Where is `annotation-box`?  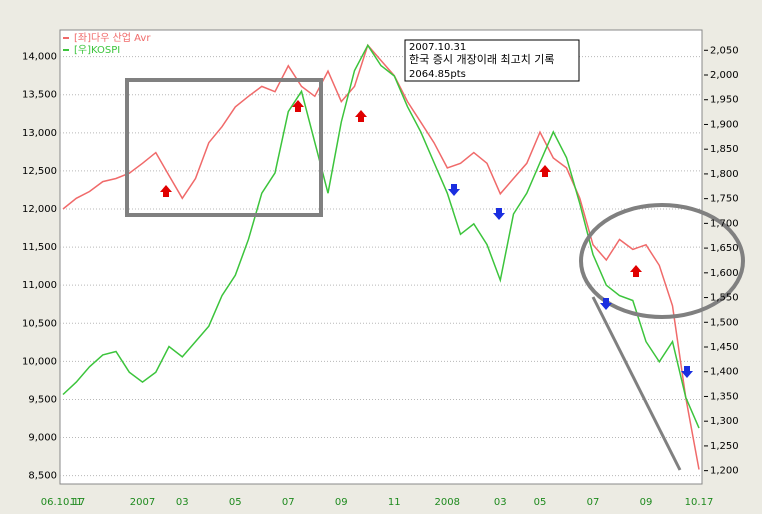 annotation-box is located at coordinates (492, 60).